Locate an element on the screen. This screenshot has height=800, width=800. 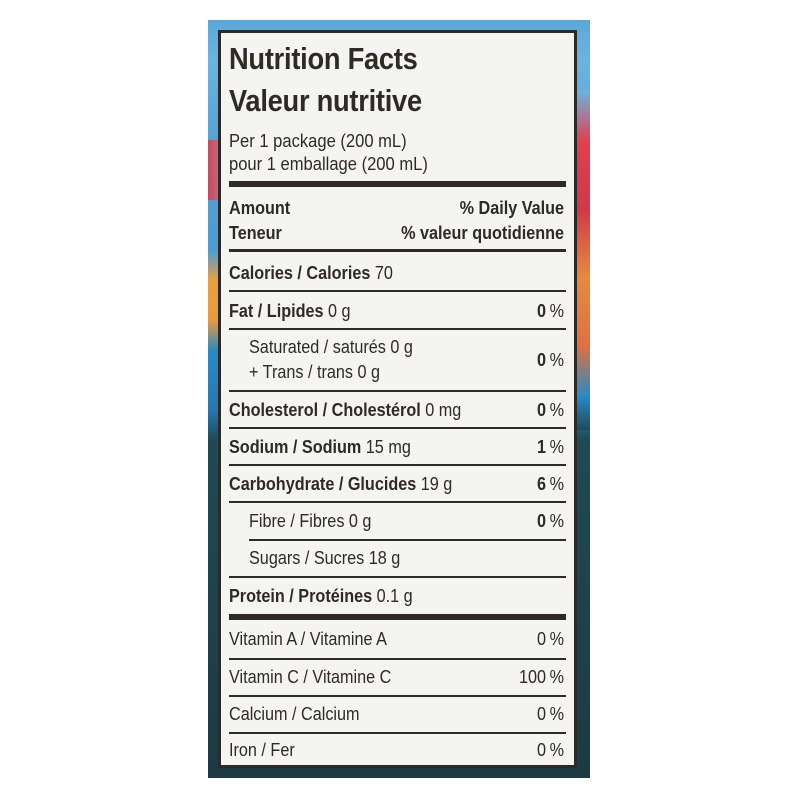
nutrient-row-protein: Protein / Protéines 0.1 g is located at coordinates (396, 596).